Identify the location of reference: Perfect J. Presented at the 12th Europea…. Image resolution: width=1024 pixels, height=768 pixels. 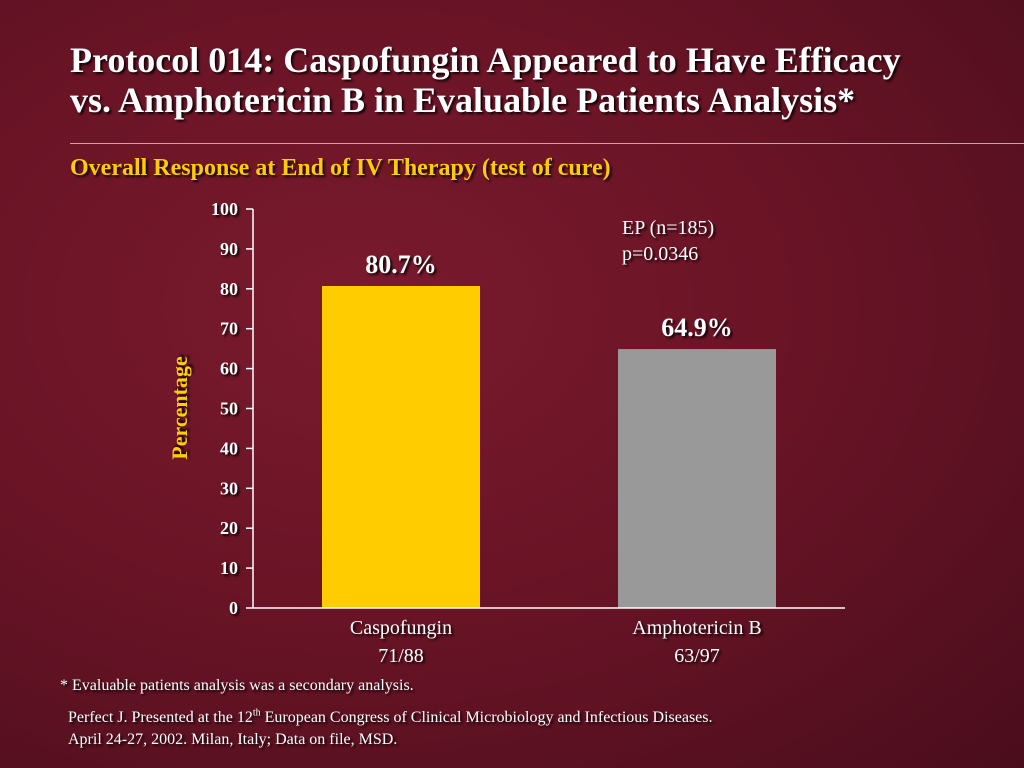
(390, 729).